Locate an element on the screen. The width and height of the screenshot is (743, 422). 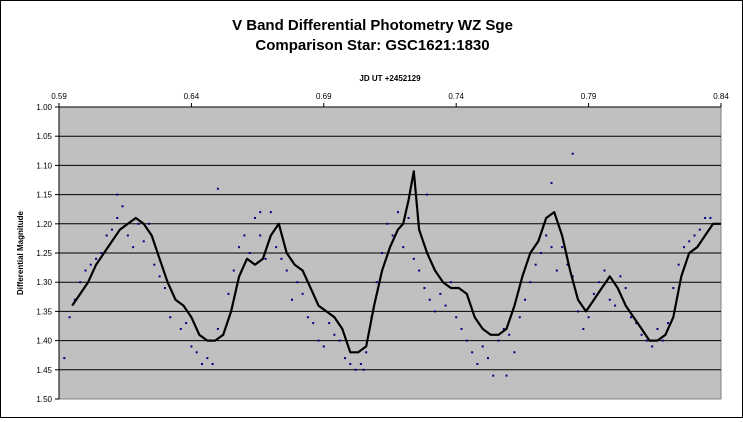
y-tick-label: 1.45 is located at coordinates (44, 370).